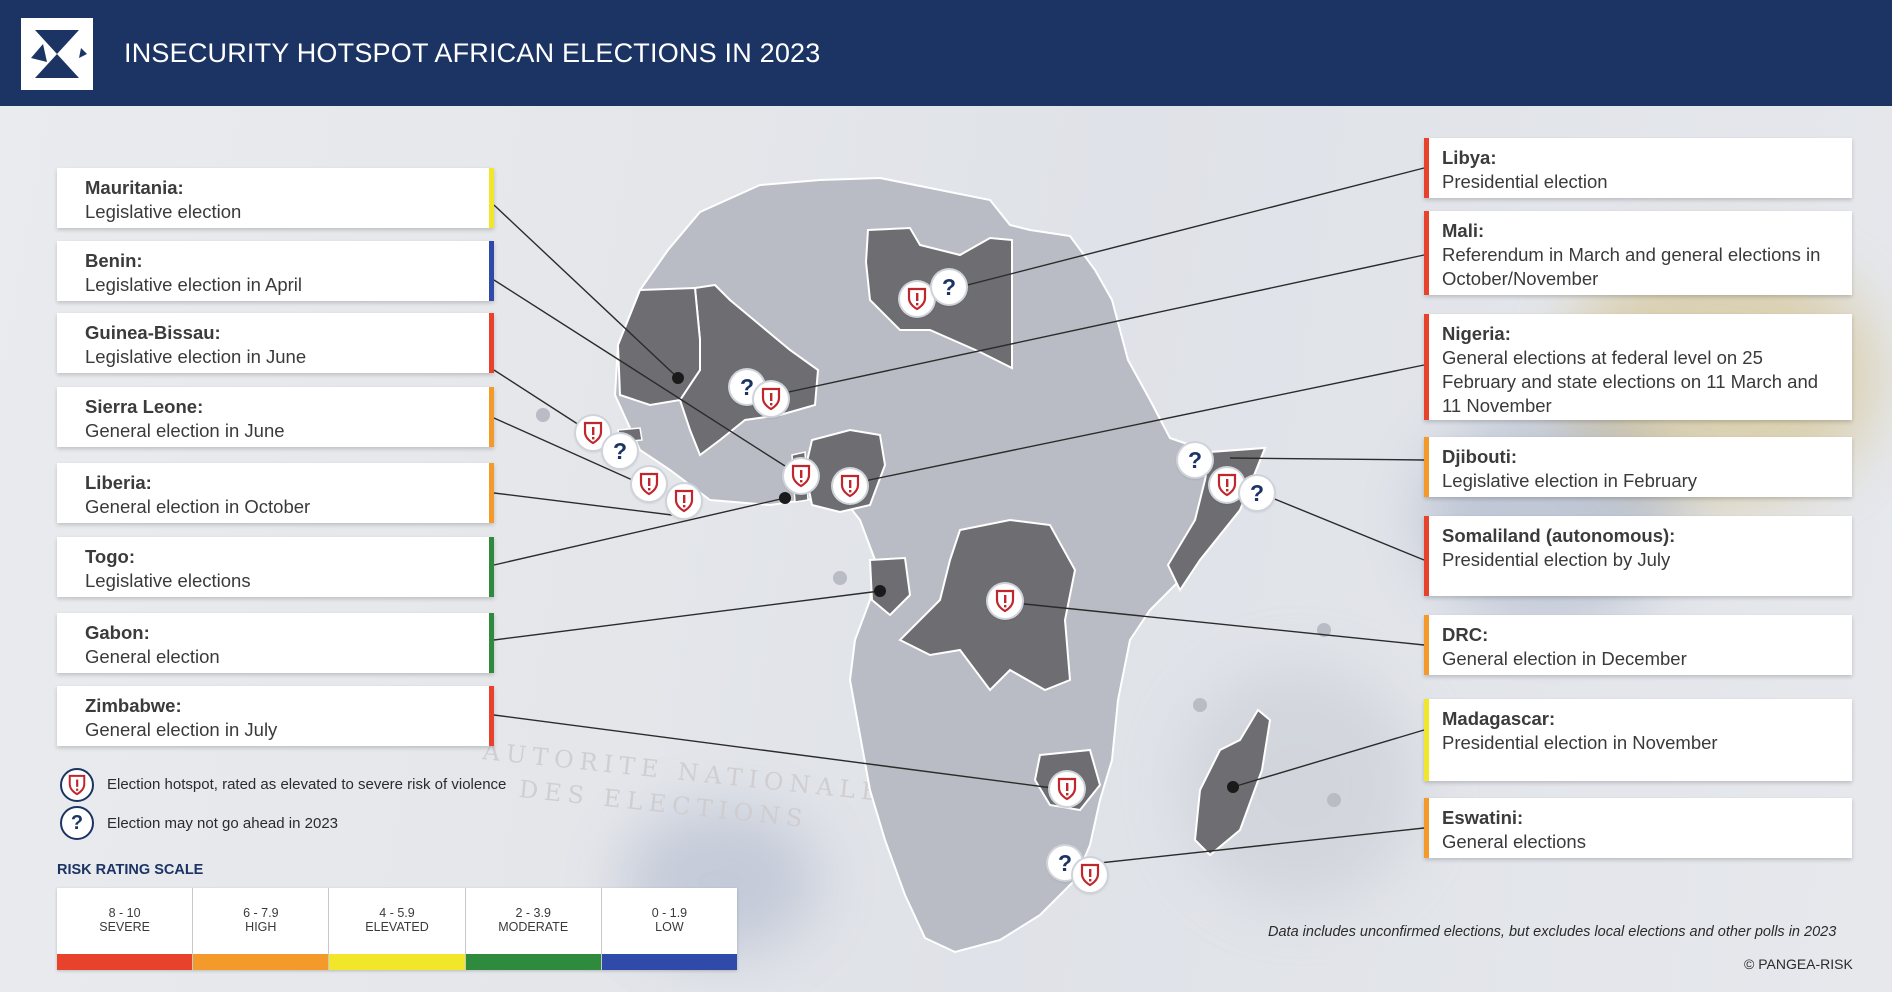  I want to click on legend-question-icon: ?, so click(77, 823).